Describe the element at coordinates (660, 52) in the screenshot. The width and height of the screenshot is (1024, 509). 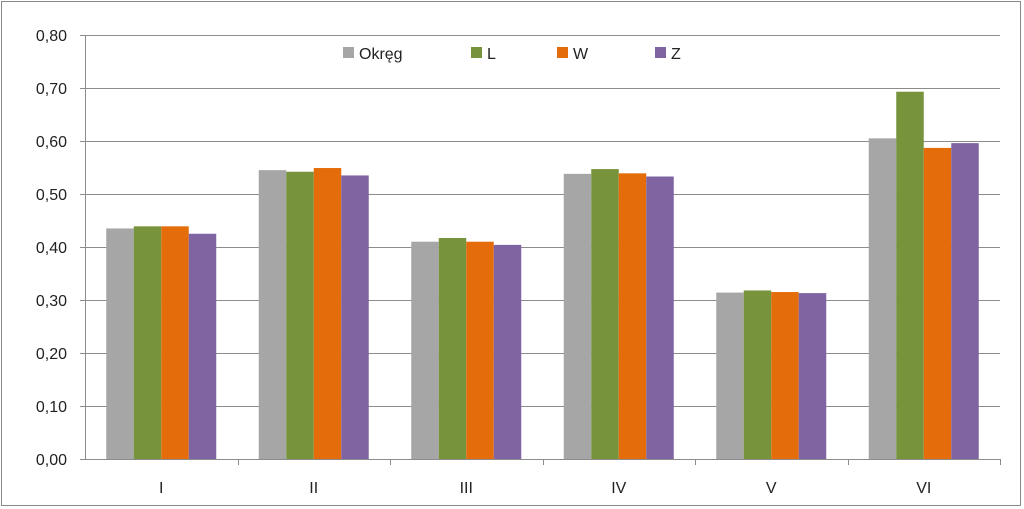
I see `legend-swatch-z` at that location.